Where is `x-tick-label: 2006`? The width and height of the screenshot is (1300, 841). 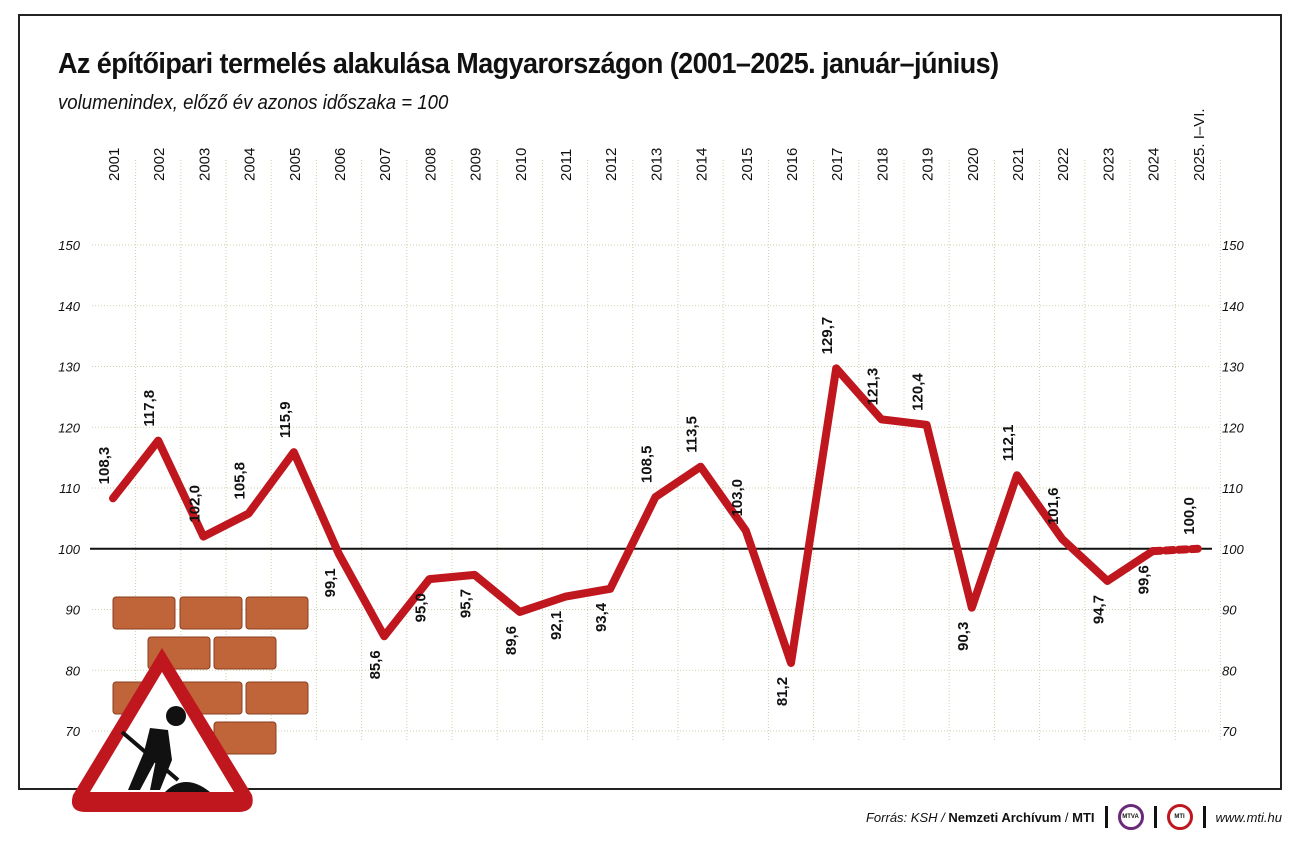 x-tick-label: 2006 is located at coordinates (340, 164).